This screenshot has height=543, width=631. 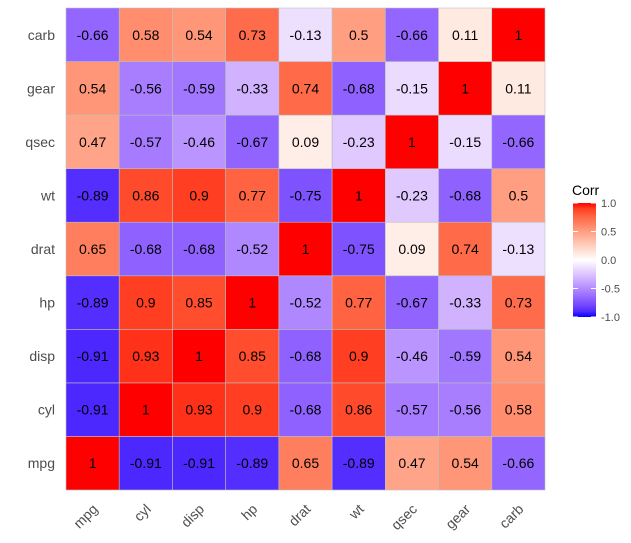 What do you see at coordinates (42, 356) in the screenshot?
I see `y-tick-label: disp` at bounding box center [42, 356].